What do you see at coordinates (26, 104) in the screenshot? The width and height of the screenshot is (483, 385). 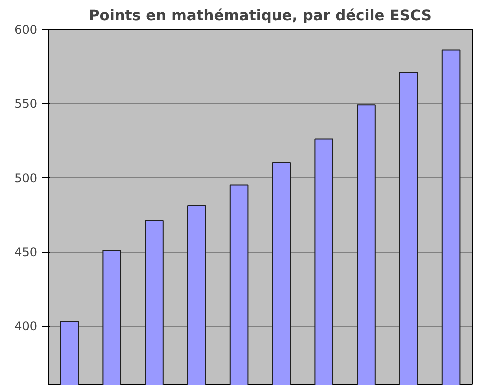 I see `y-tick-label: 550` at bounding box center [26, 104].